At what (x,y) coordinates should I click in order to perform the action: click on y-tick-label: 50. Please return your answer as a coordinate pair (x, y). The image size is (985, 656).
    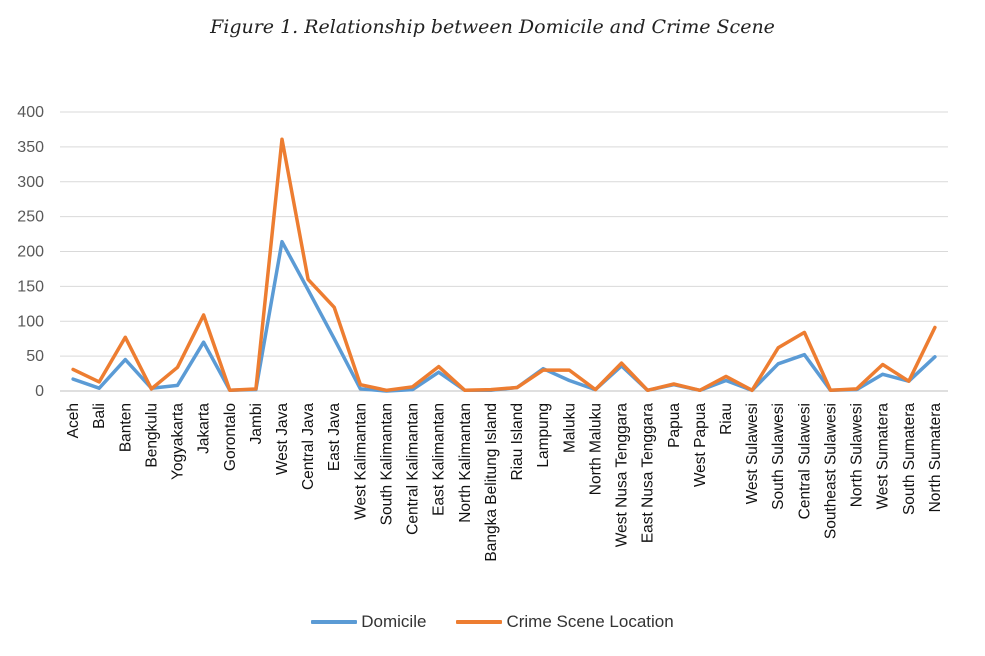
    Looking at the image, I should click on (35, 356).